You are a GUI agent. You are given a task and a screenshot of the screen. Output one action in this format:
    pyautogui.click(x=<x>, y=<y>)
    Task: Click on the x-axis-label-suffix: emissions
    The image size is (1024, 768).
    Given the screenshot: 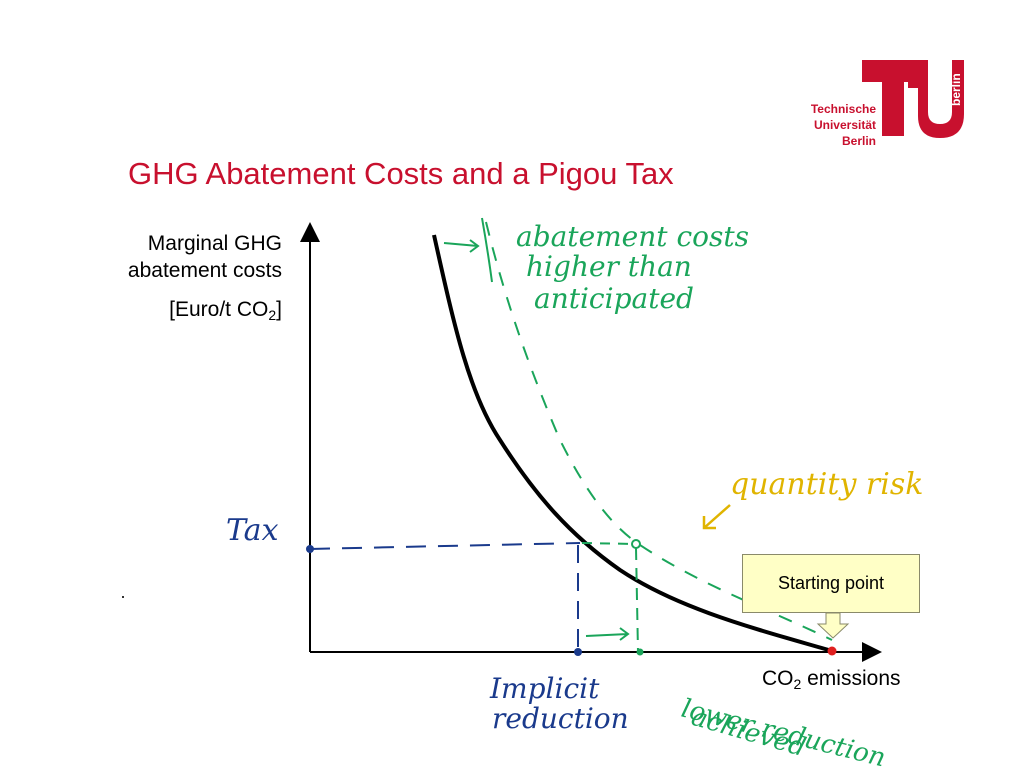 What is the action you would take?
    pyautogui.click(x=851, y=678)
    